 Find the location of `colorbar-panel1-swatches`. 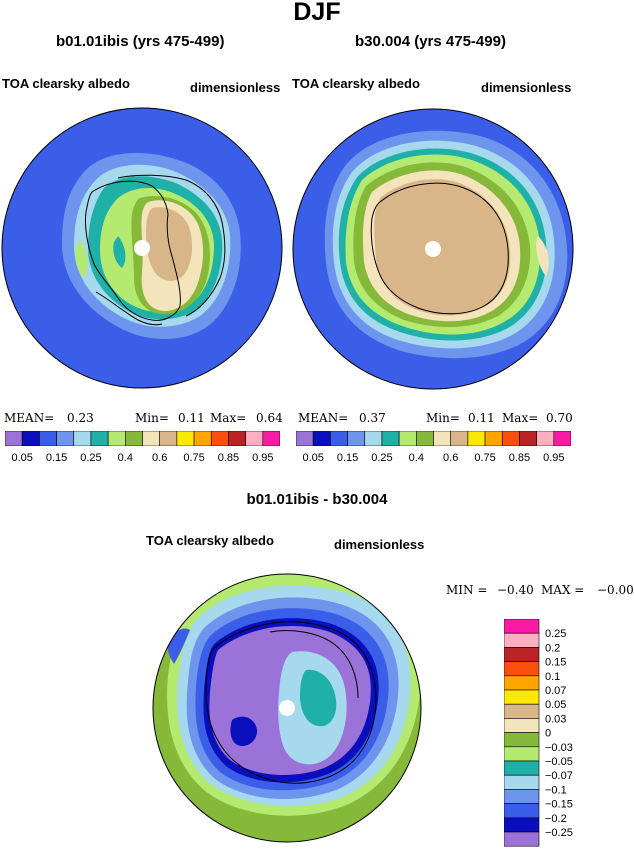

colorbar-panel1-swatches is located at coordinates (142, 438).